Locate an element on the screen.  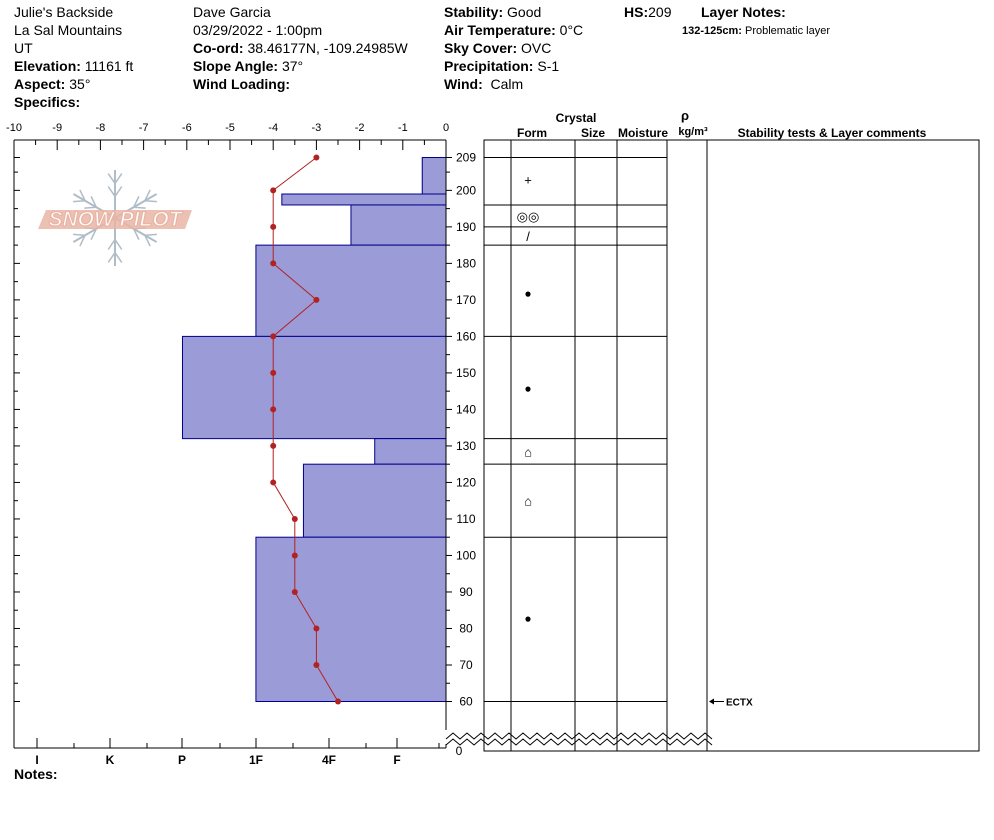
precip-row: Precipitation: S-1 is located at coordinates (513, 66).